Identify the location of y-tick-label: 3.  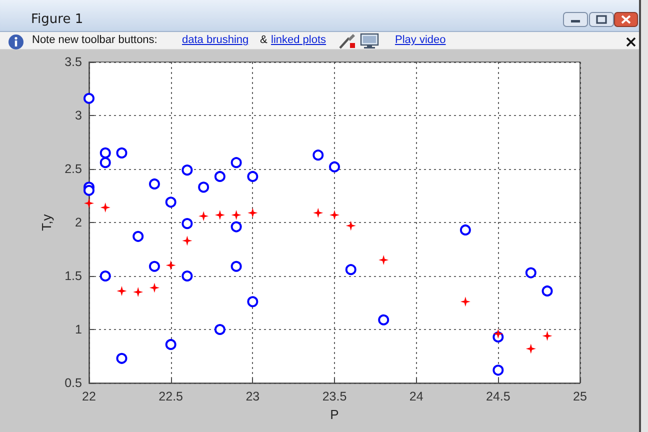
(78, 115).